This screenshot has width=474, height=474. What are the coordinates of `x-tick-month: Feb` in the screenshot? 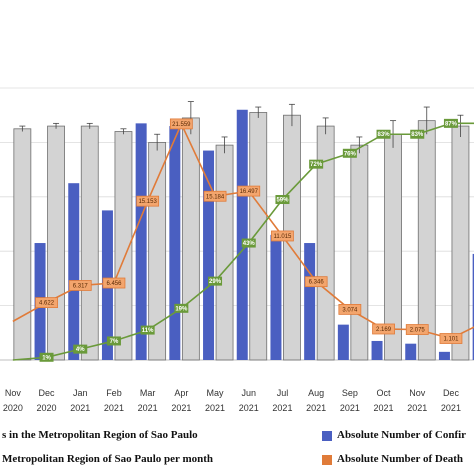 It's located at (114, 393).